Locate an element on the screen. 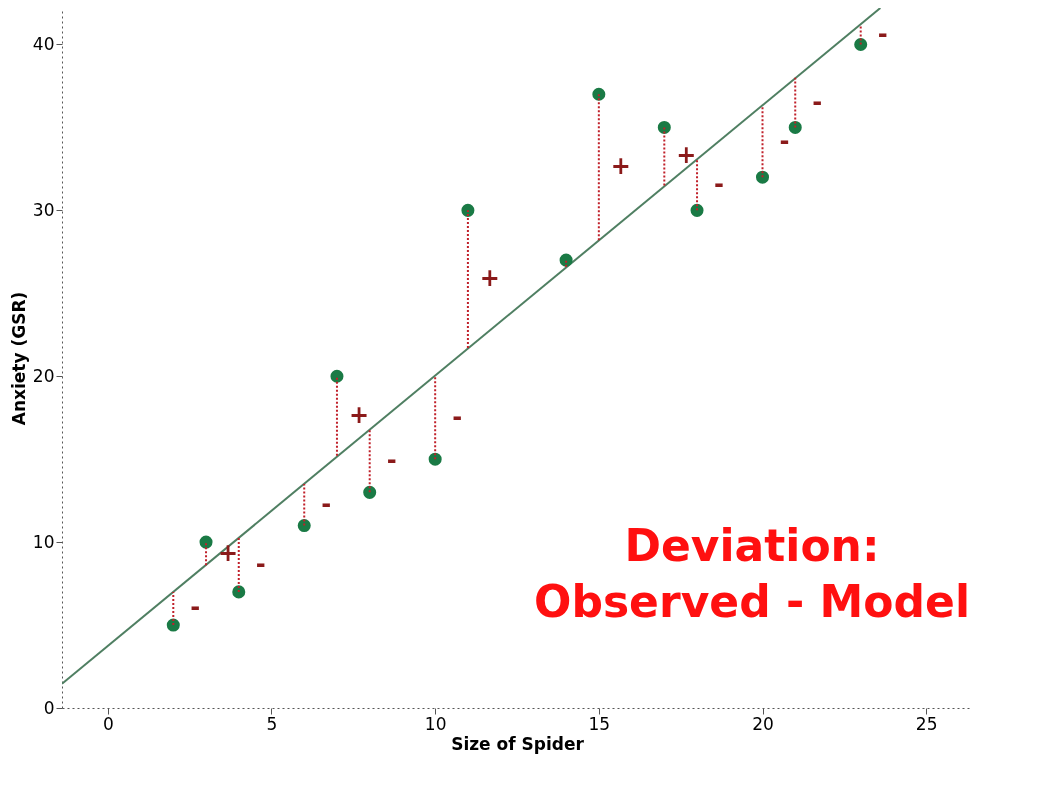 The width and height of the screenshot is (1049, 799). y-tick-label: 0 is located at coordinates (49, 707).